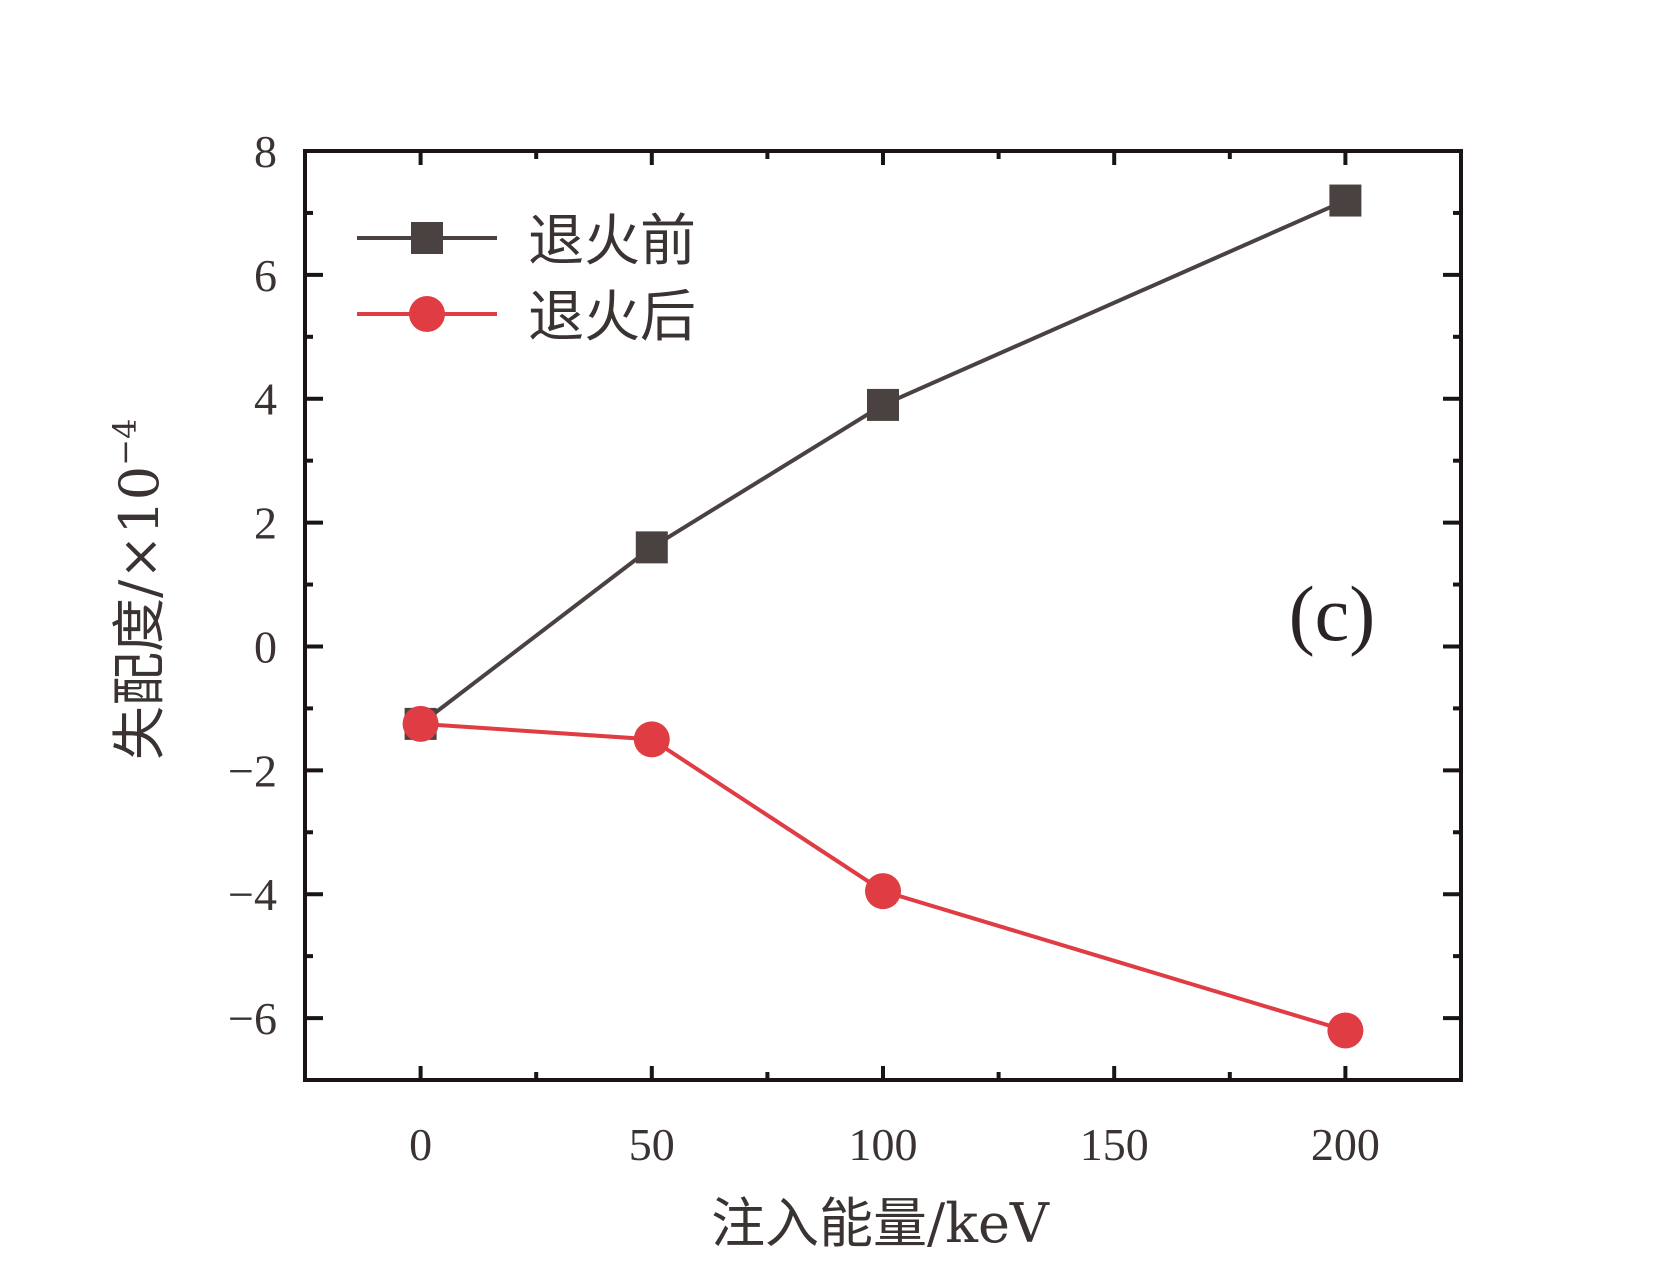  What do you see at coordinates (427, 238) in the screenshot?
I see `legend-square-marker` at bounding box center [427, 238].